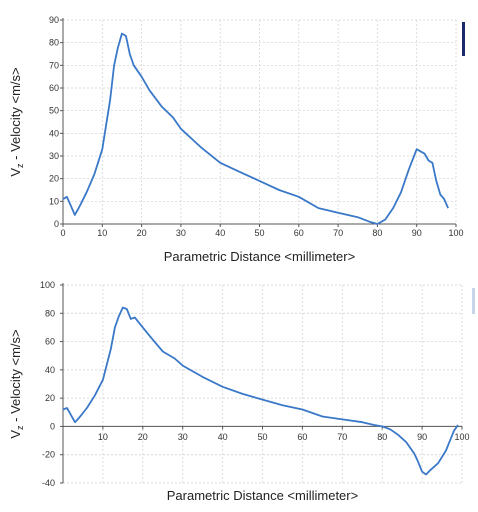 This screenshot has width=478, height=512. What do you see at coordinates (54, 20) in the screenshot?
I see `y-tick-label: 90` at bounding box center [54, 20].